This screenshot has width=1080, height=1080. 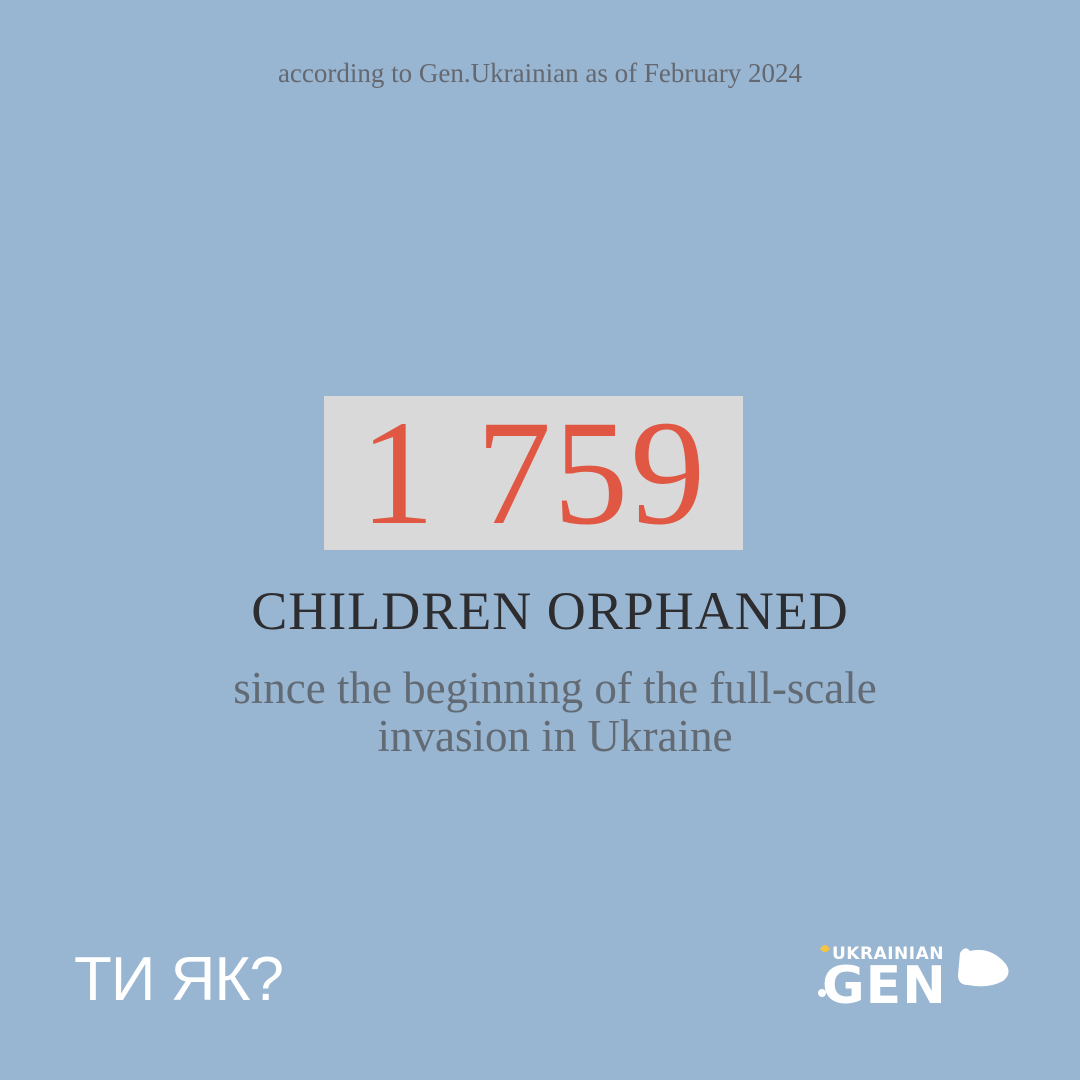 What do you see at coordinates (884, 986) in the screenshot?
I see `logo-text-main: GEN` at bounding box center [884, 986].